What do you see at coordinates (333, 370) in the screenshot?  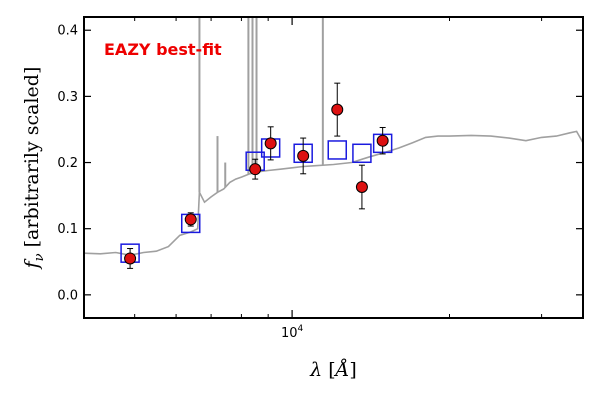 I see `x-axis-label: λ [Å]` at bounding box center [333, 370].